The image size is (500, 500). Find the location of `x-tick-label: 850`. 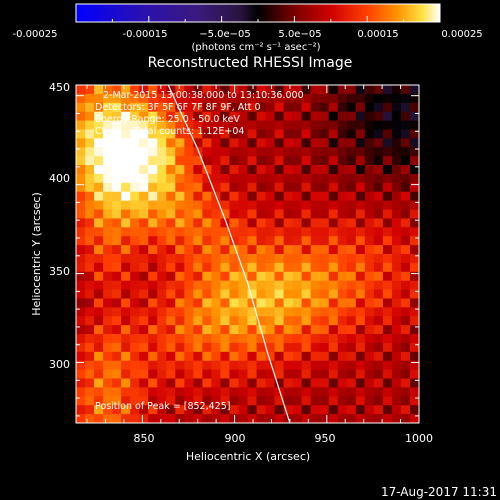

x-tick-label: 850 is located at coordinates (144, 438).